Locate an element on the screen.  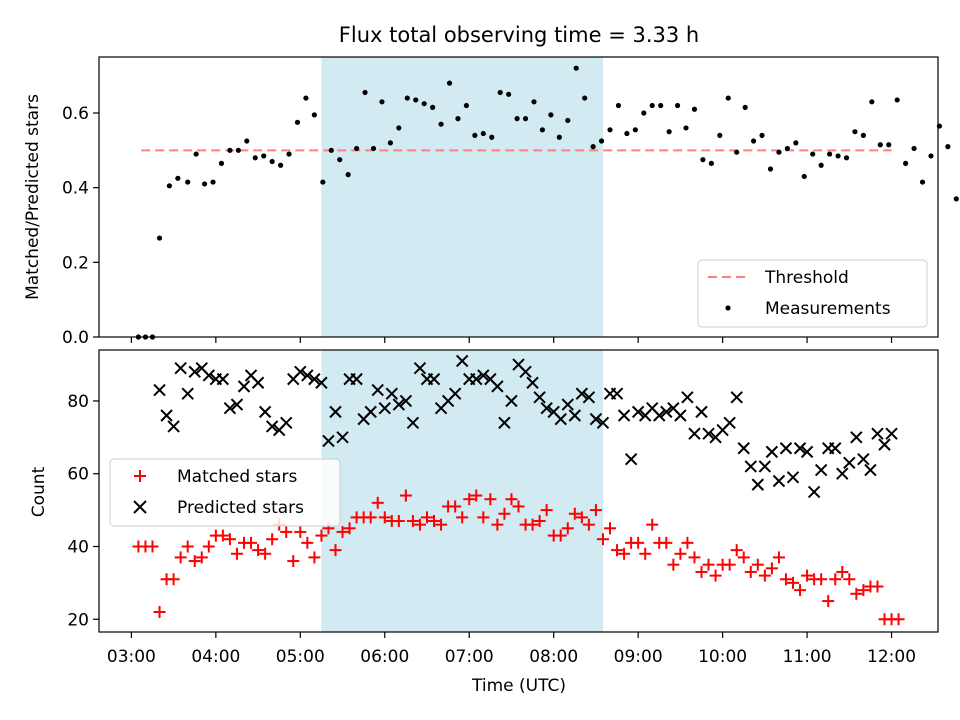
bottom-legend: Matched stars Predicted stars is located at coordinates (225, 492).